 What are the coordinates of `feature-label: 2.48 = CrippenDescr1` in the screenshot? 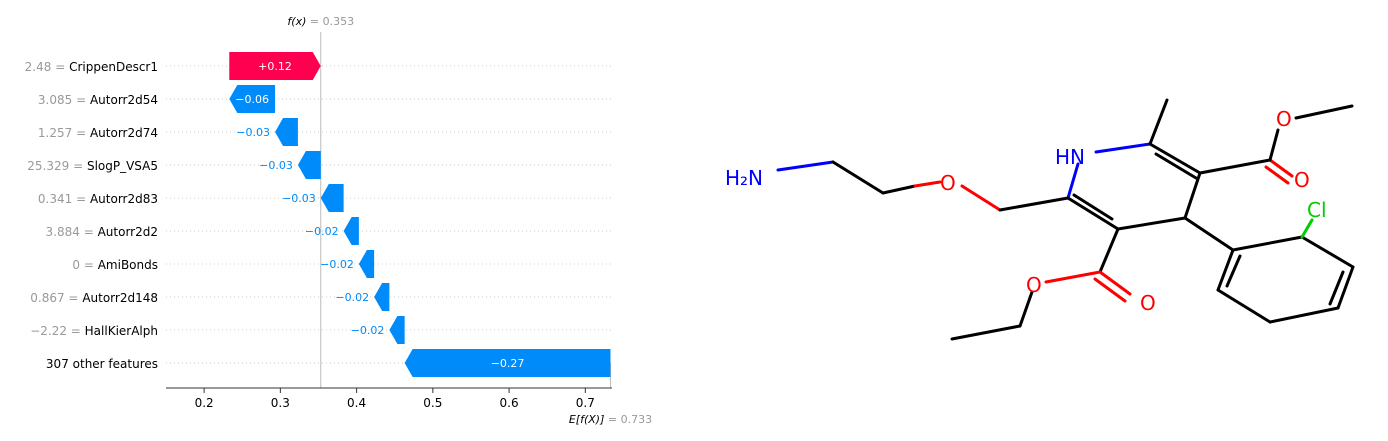 It's located at (91, 67).